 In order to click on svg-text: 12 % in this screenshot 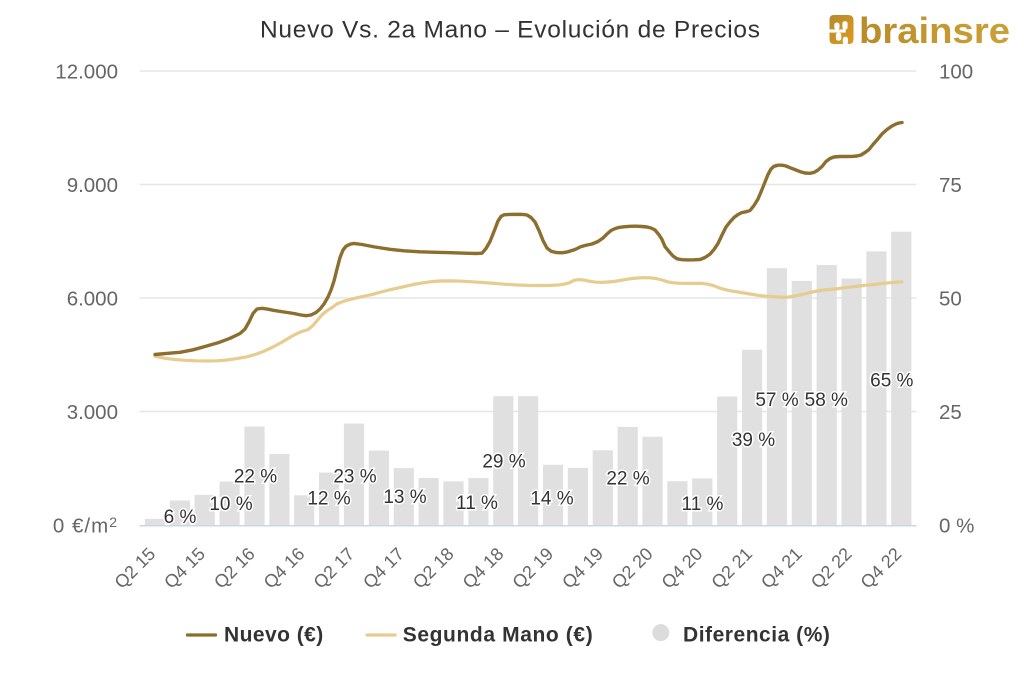, I will do `click(328, 498)`.